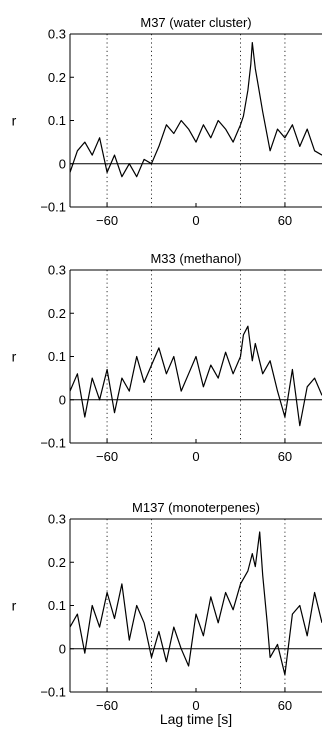 This screenshot has height=735, width=322. I want to click on chart-title: M37 (water cluster), so click(195, 22).